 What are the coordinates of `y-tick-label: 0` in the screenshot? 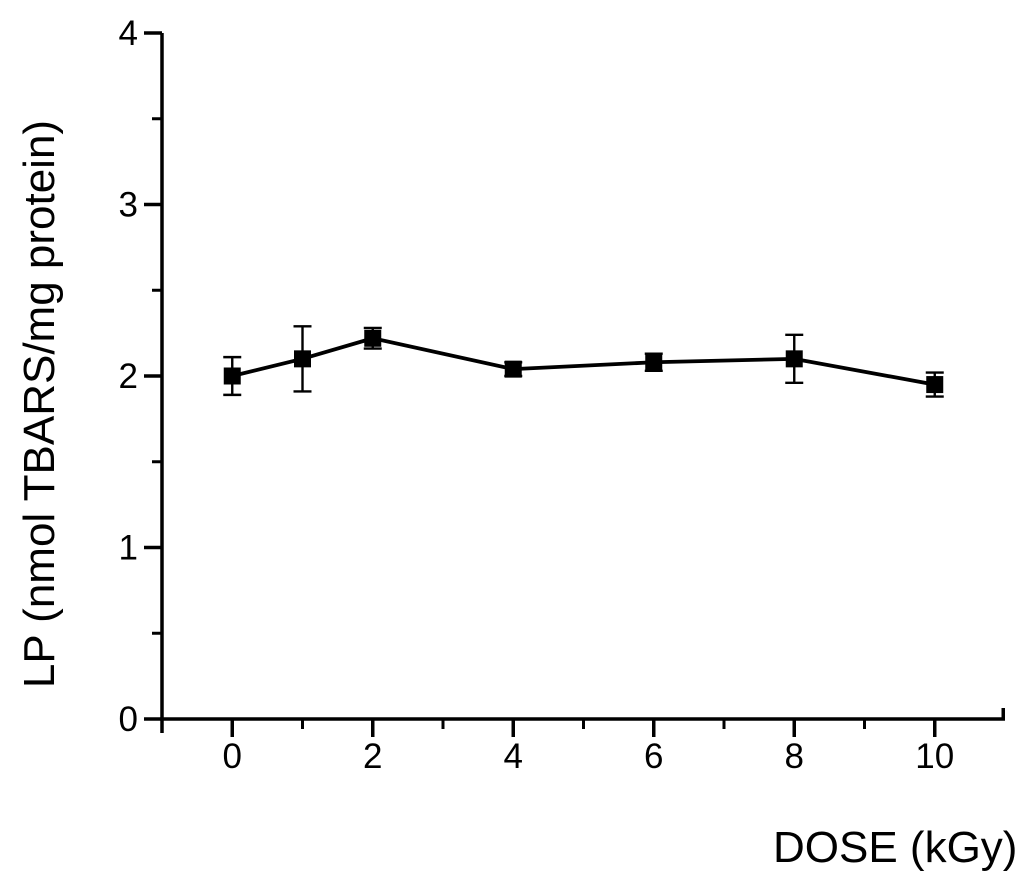 It's located at (128, 719).